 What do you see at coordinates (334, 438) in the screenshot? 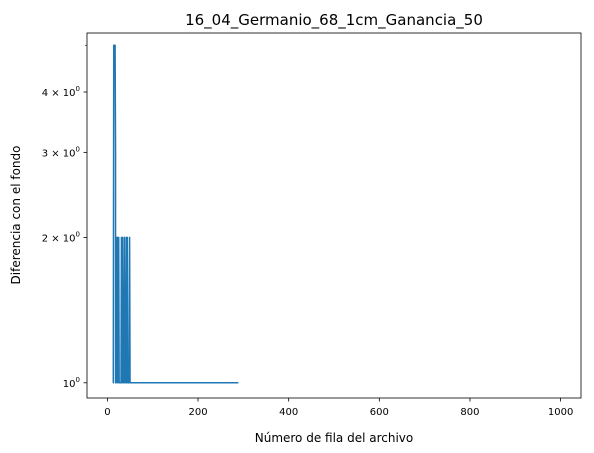
I see `x-axis-label: Número de fila del archivo` at bounding box center [334, 438].